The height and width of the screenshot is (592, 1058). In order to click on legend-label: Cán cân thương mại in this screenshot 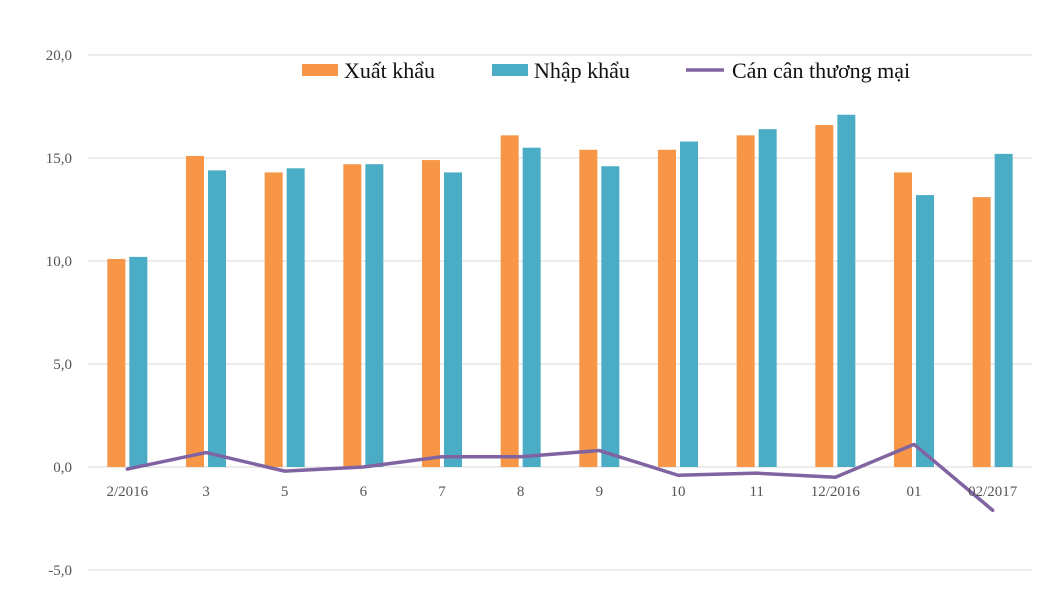, I will do `click(821, 70)`.